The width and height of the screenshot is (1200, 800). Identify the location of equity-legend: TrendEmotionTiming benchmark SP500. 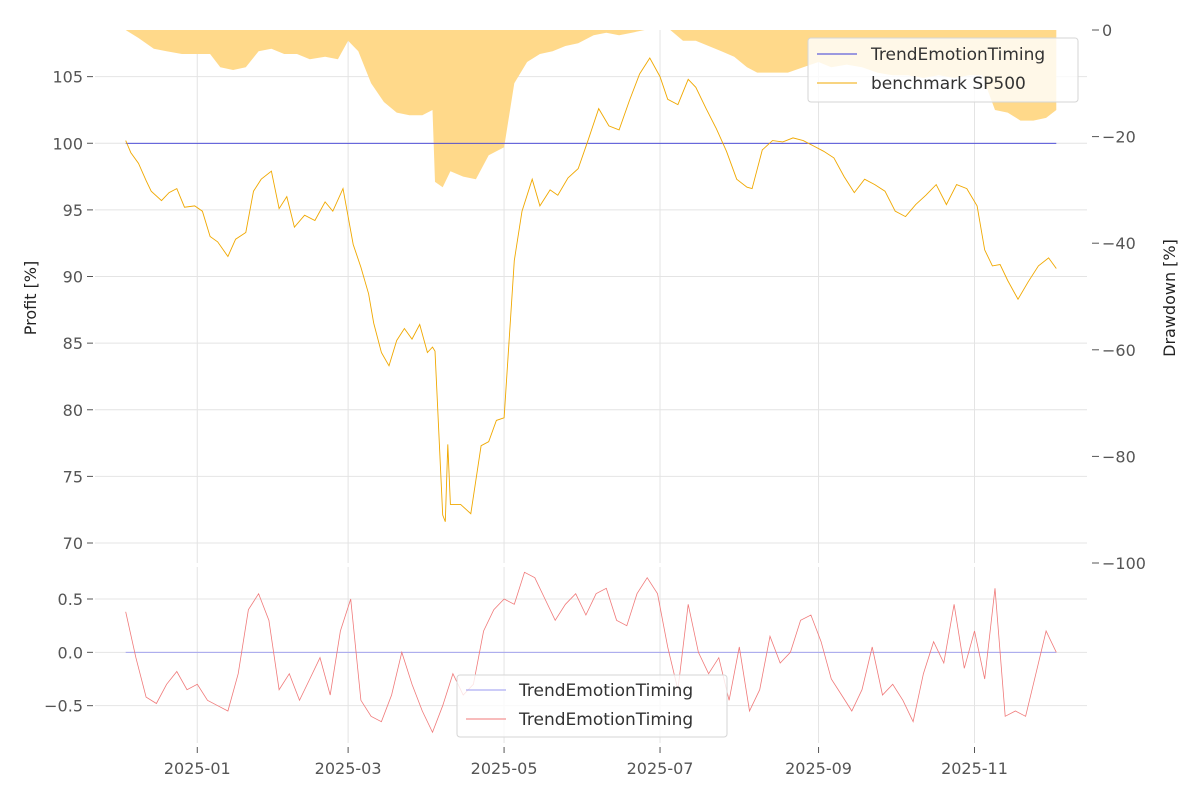
(943, 70).